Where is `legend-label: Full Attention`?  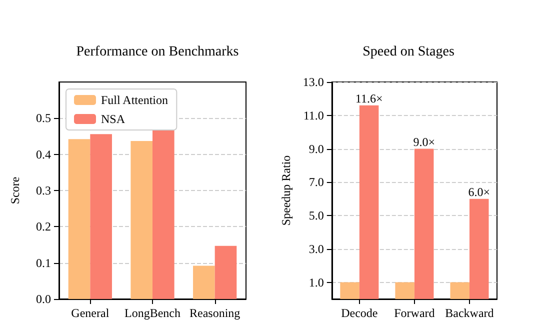 legend-label: Full Attention is located at coordinates (134, 100).